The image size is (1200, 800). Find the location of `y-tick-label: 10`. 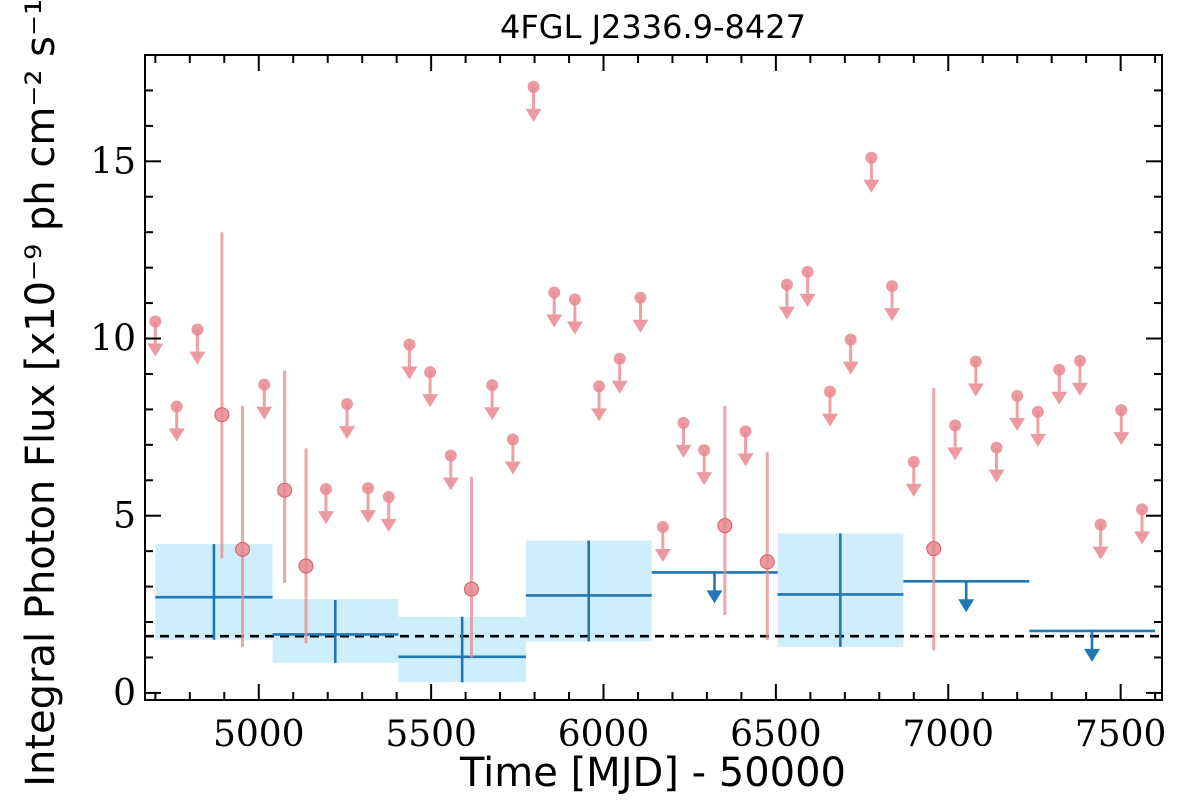

y-tick-label: 10 is located at coordinates (113, 339).